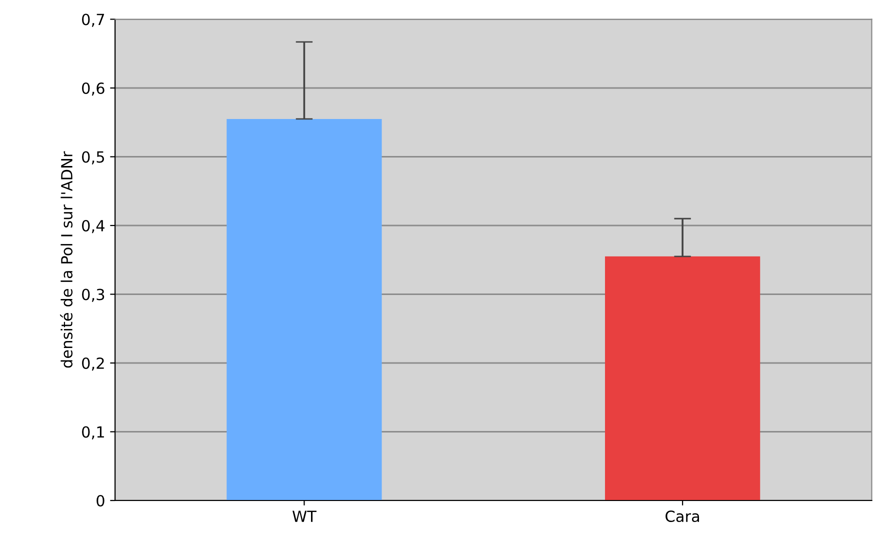 Image resolution: width=885 pixels, height=550 pixels. I want to click on y-tick-label: 0,7, so click(93, 20).